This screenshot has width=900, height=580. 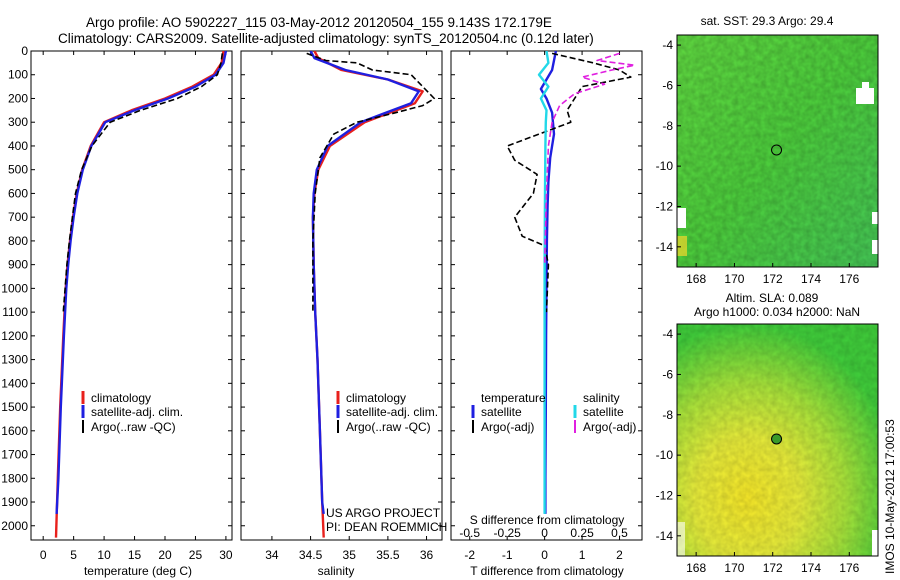 What do you see at coordinates (18, 146) in the screenshot?
I see `depth-tick-label: 400` at bounding box center [18, 146].